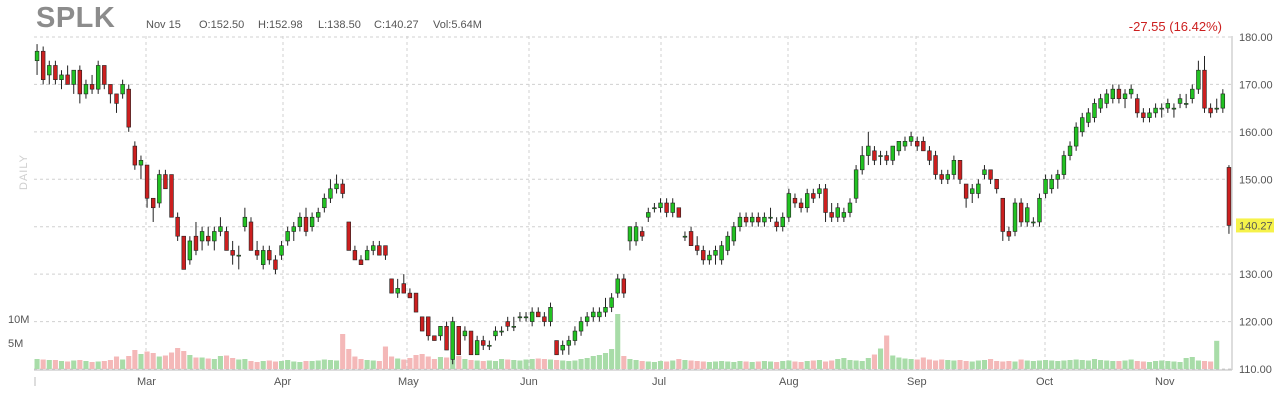  Describe the element at coordinates (280, 25) in the screenshot. I see `high-price: H:152.98` at that location.